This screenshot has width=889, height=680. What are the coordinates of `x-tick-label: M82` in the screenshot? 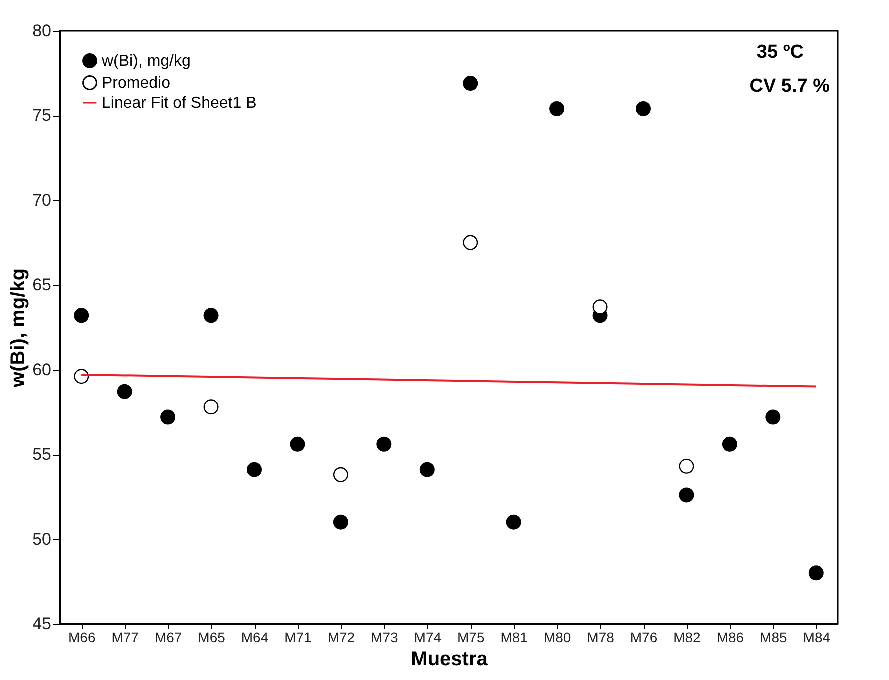 It's located at (688, 638).